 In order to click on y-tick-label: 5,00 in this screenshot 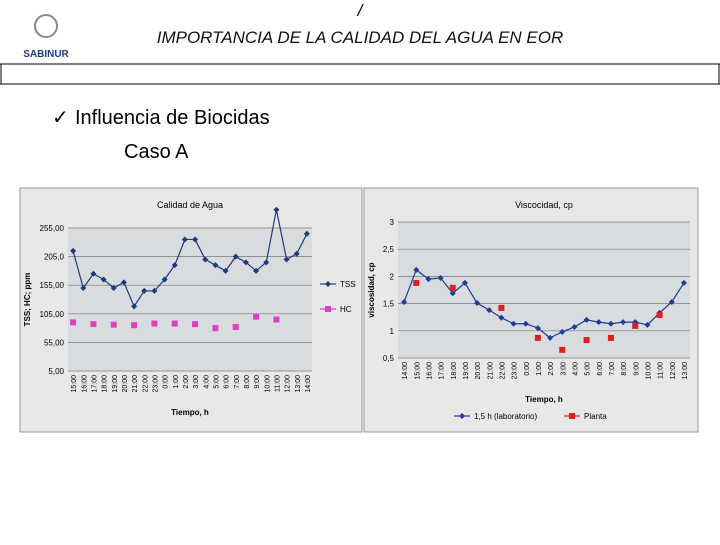, I will do `click(56, 371)`.